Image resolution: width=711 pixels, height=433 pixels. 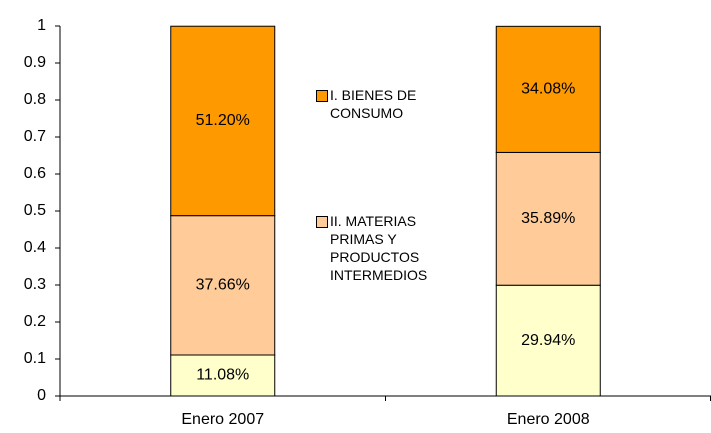 What do you see at coordinates (35, 358) in the screenshot?
I see `y-tick-label: 0.1` at bounding box center [35, 358].